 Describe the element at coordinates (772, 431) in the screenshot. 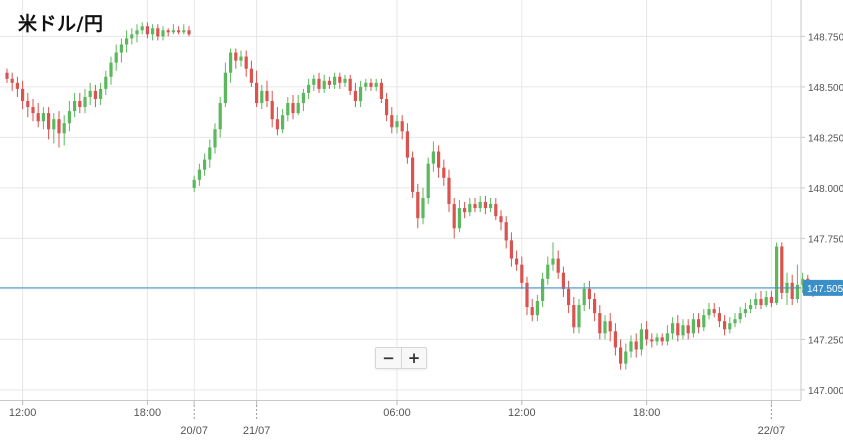

I see `x-date-label: 22/07` at that location.